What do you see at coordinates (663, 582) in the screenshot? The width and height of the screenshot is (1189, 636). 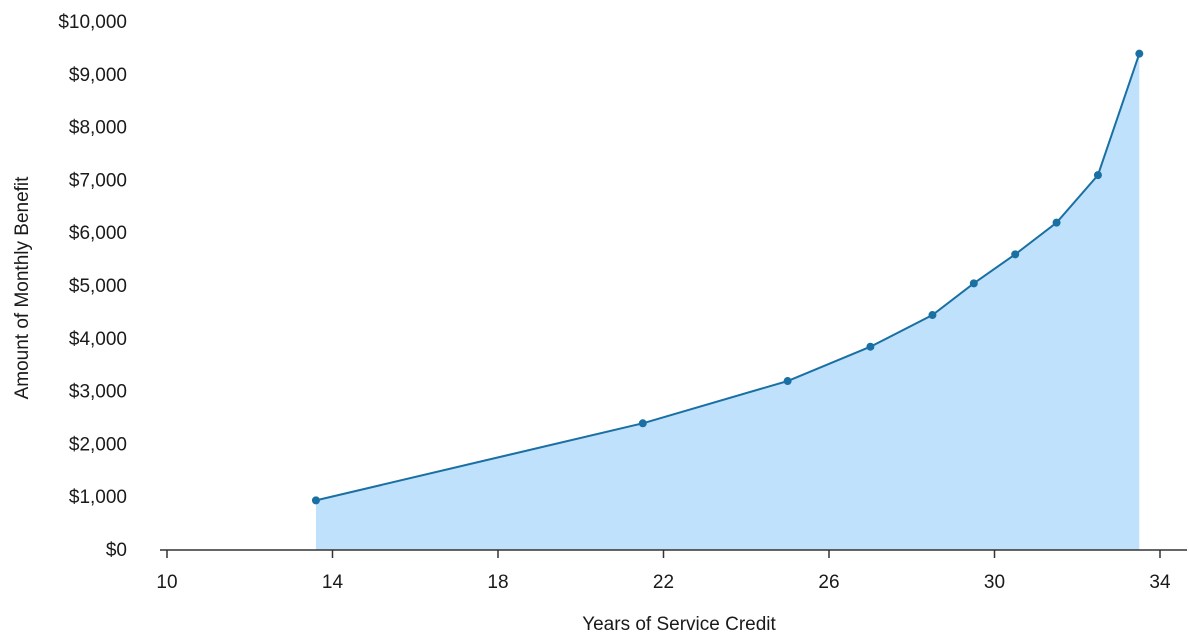 I see `x-tick-label: 22` at bounding box center [663, 582].